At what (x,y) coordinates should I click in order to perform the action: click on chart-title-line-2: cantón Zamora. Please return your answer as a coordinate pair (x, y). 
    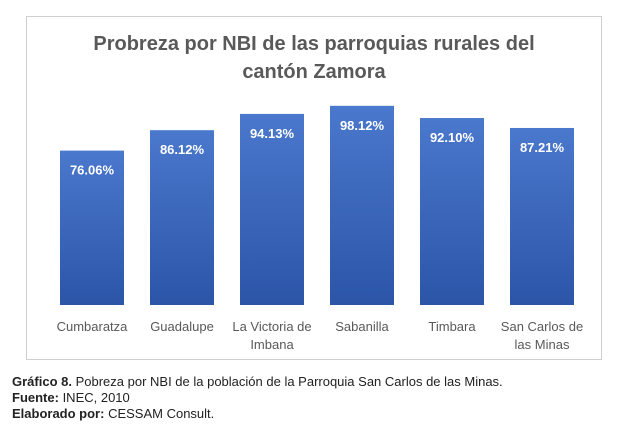
    Looking at the image, I should click on (314, 72).